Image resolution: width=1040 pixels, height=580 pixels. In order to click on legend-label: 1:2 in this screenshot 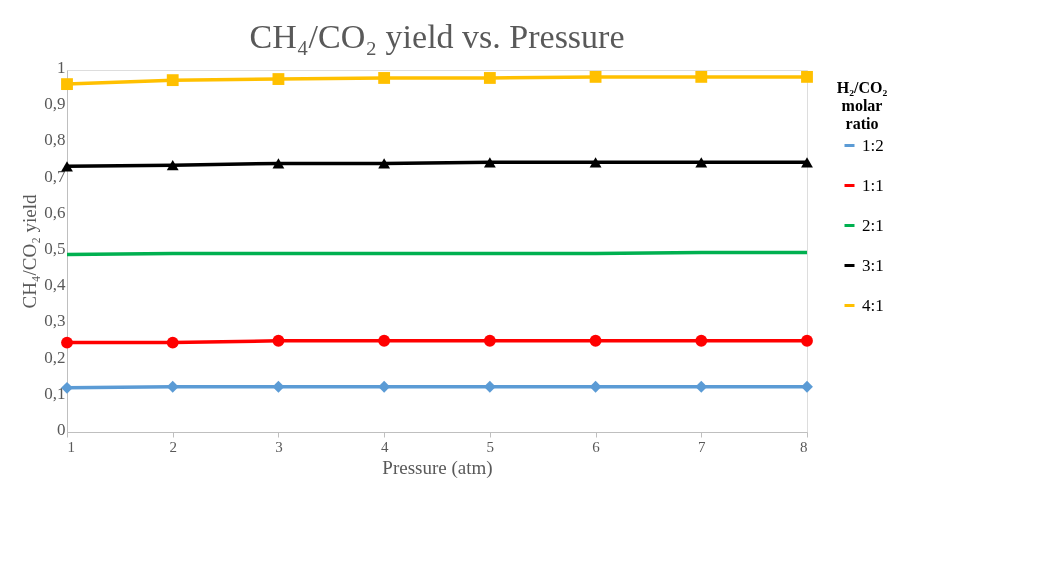, I will do `click(873, 145)`.